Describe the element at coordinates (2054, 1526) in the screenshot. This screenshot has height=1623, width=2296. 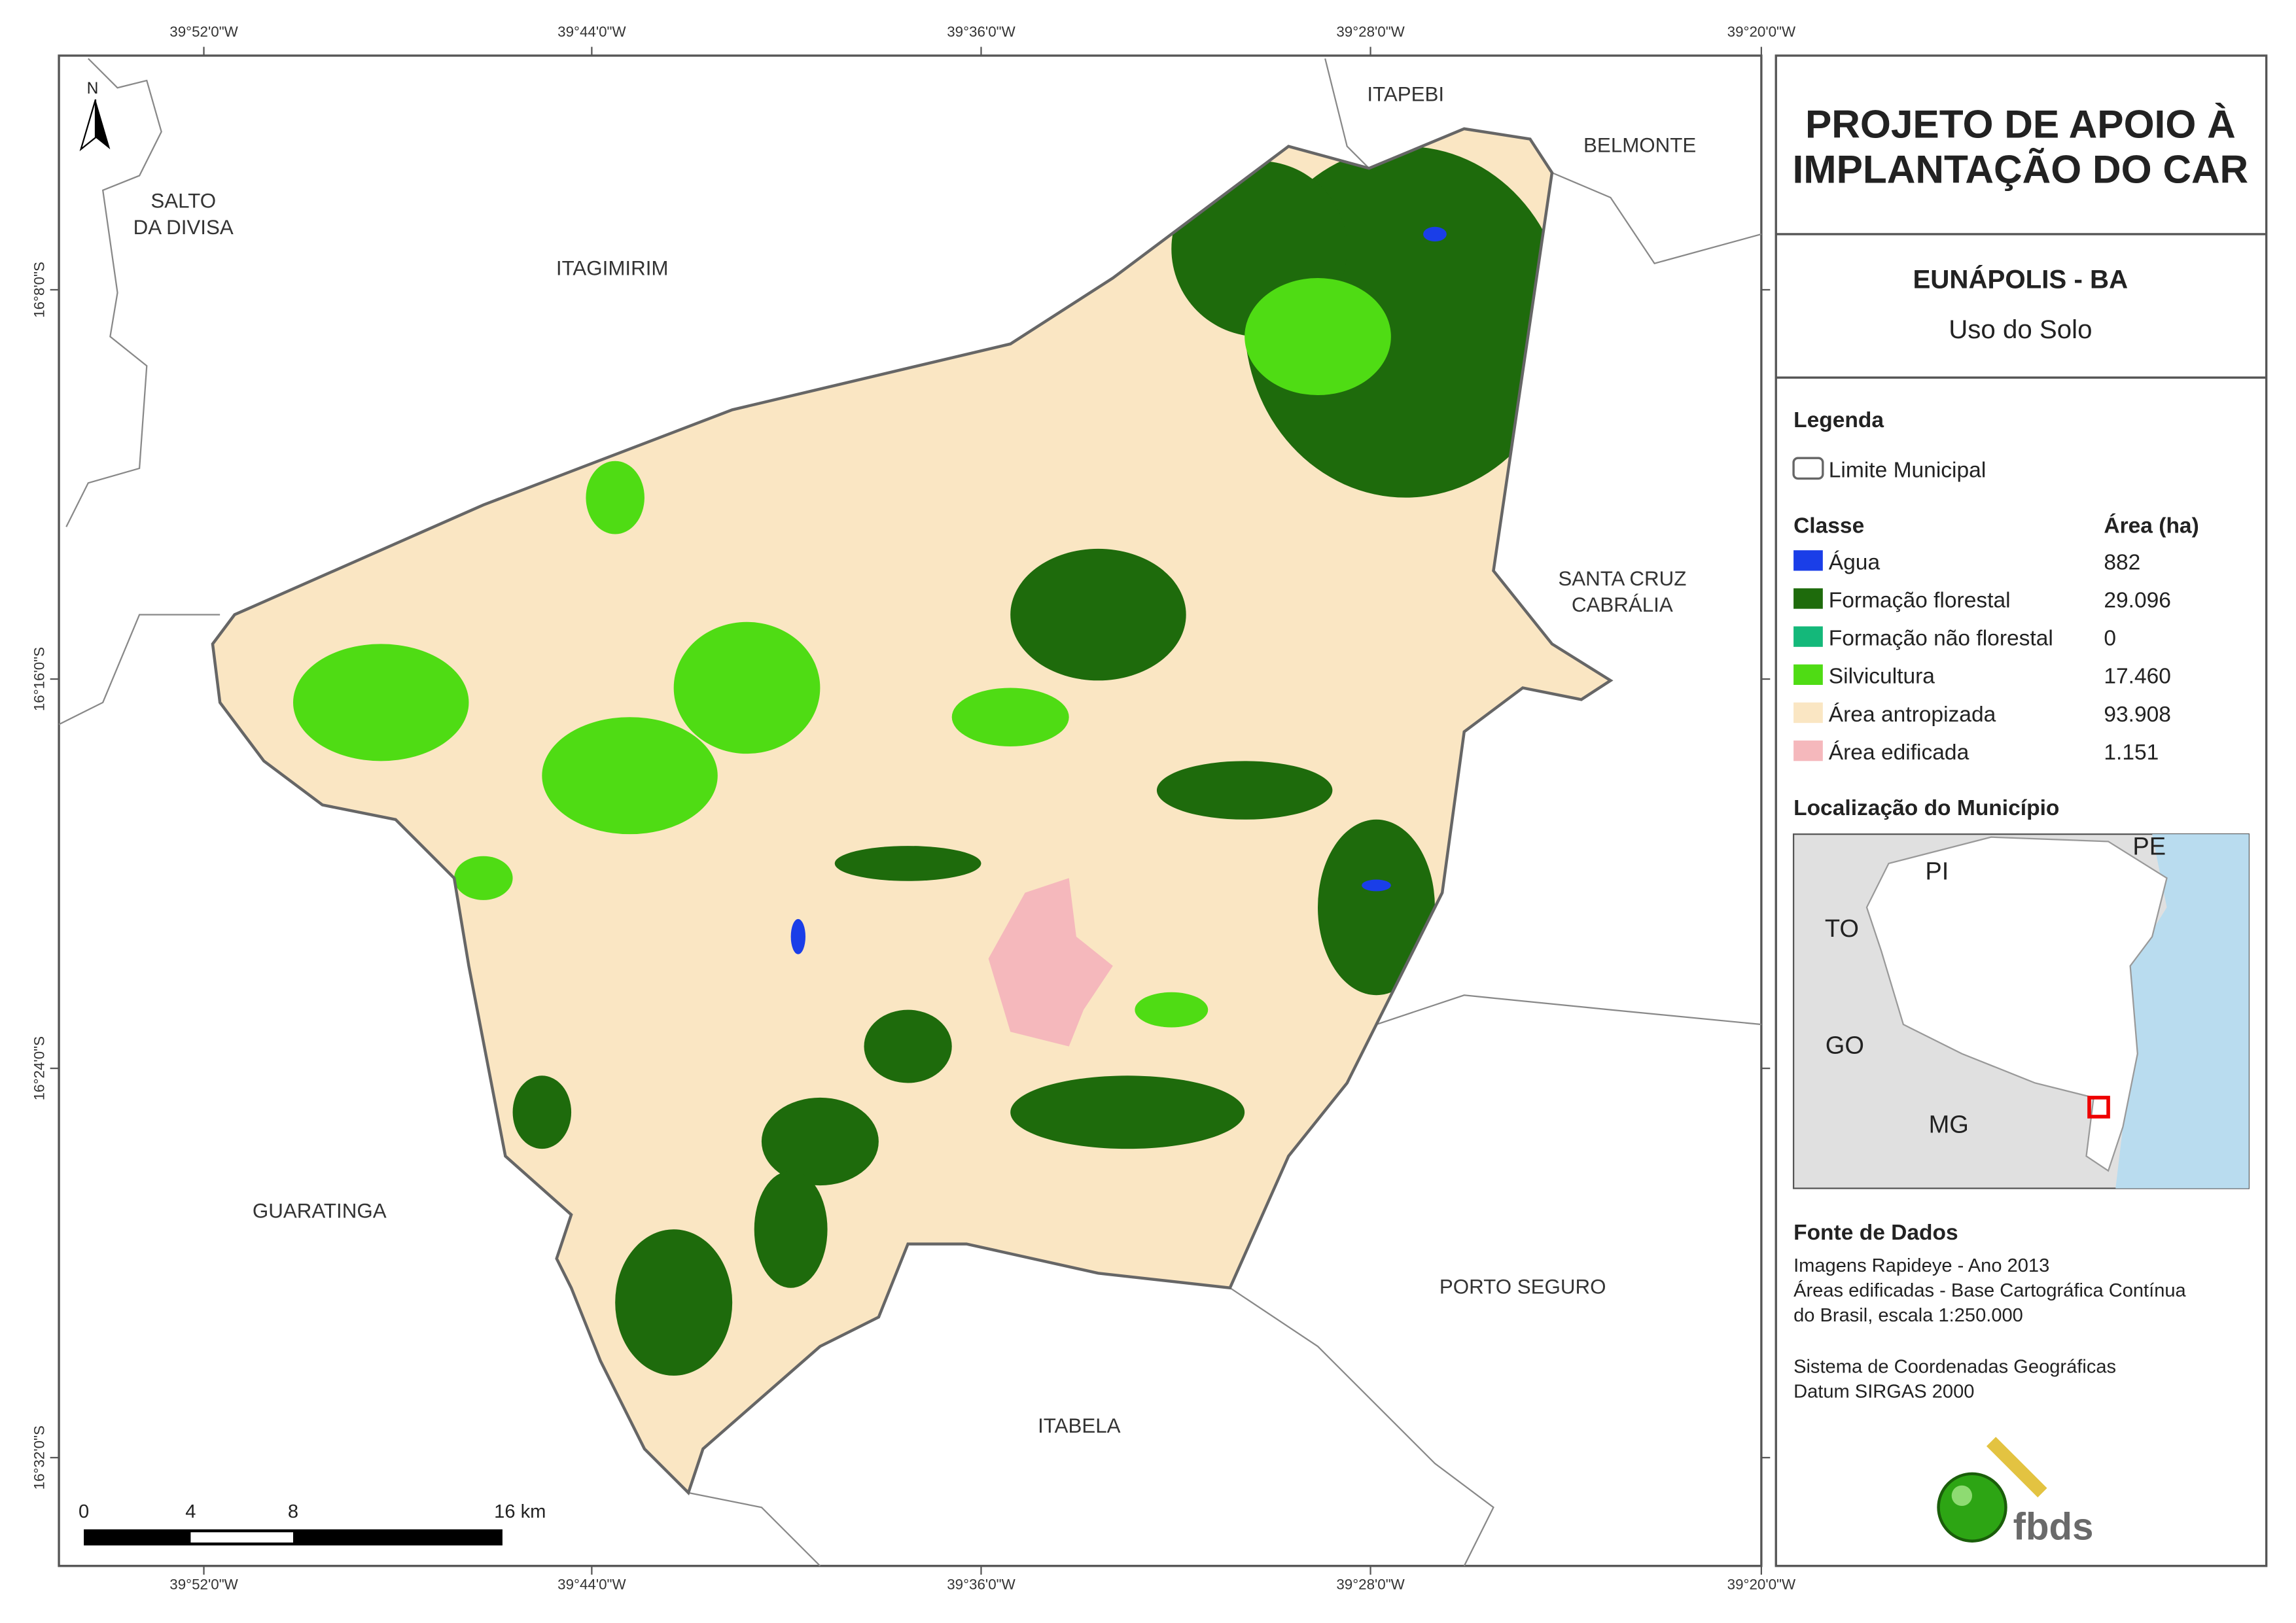
I see `logo-text: fbds` at that location.